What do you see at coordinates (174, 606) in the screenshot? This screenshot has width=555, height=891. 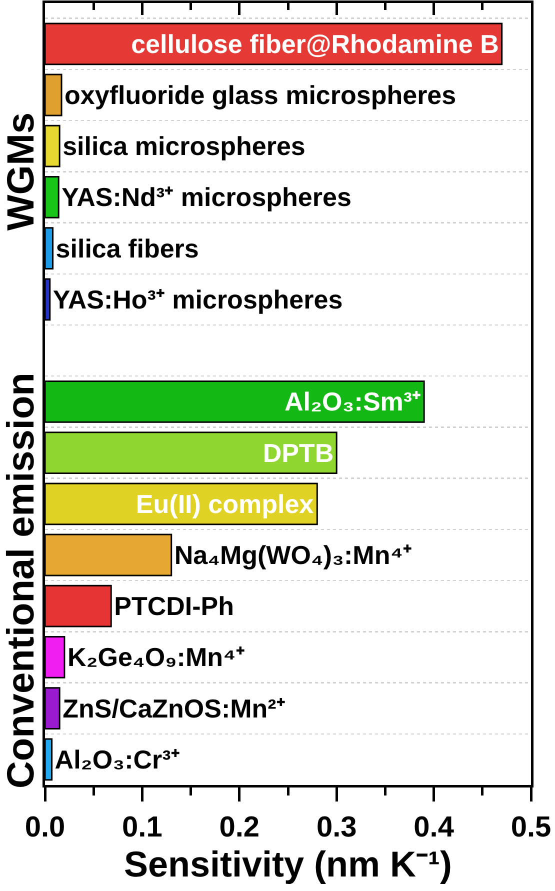 I see `y-tick-label: PTCDI-Ph` at bounding box center [174, 606].